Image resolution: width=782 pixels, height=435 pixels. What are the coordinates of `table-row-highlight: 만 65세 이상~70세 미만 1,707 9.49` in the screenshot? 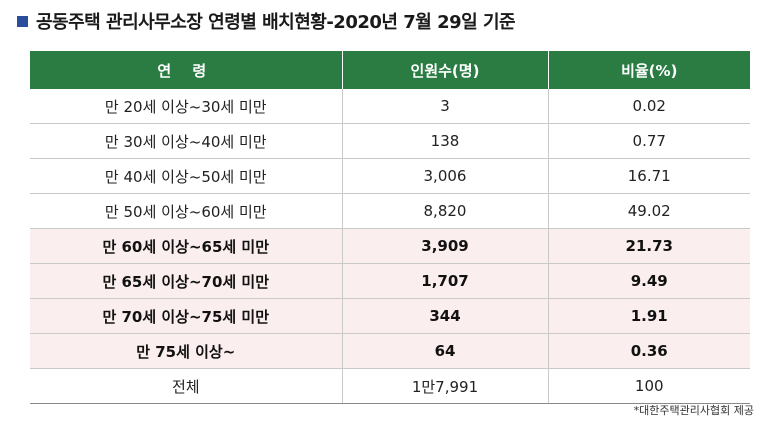 It's located at (390, 281).